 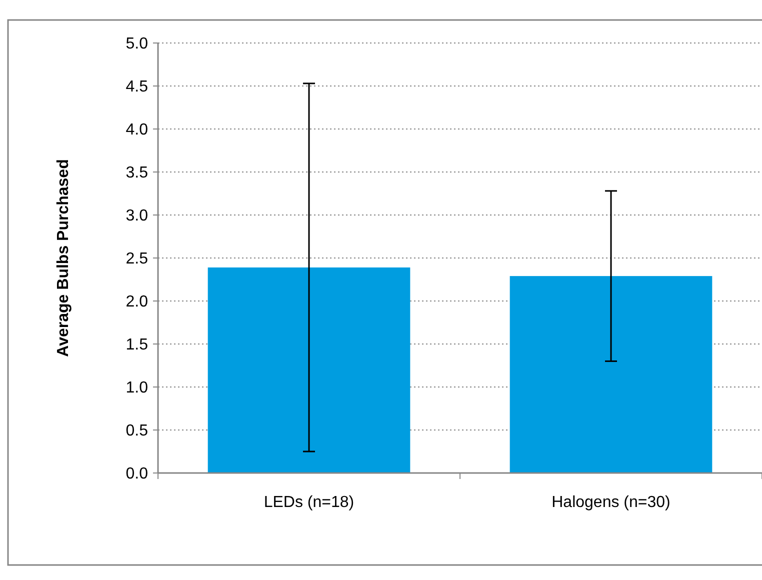 I want to click on y-tick-label: 1.5, so click(x=137, y=345).